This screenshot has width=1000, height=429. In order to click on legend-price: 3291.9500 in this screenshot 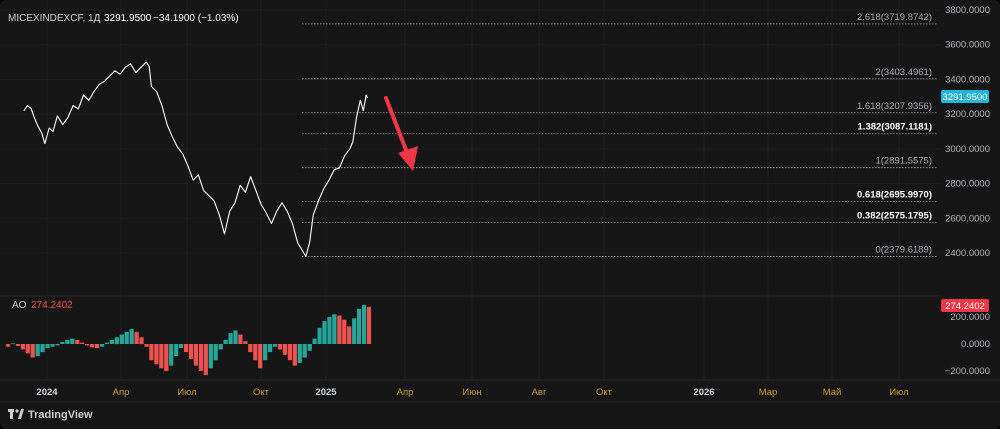, I will do `click(128, 18)`.